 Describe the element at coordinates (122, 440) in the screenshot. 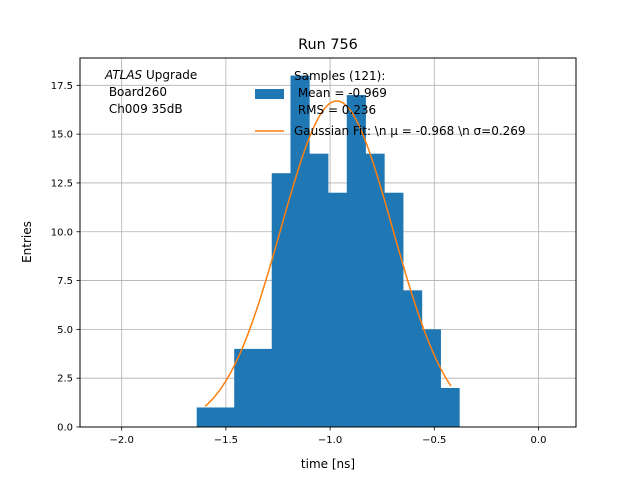

I see `x-tick-label: −2.0` at that location.